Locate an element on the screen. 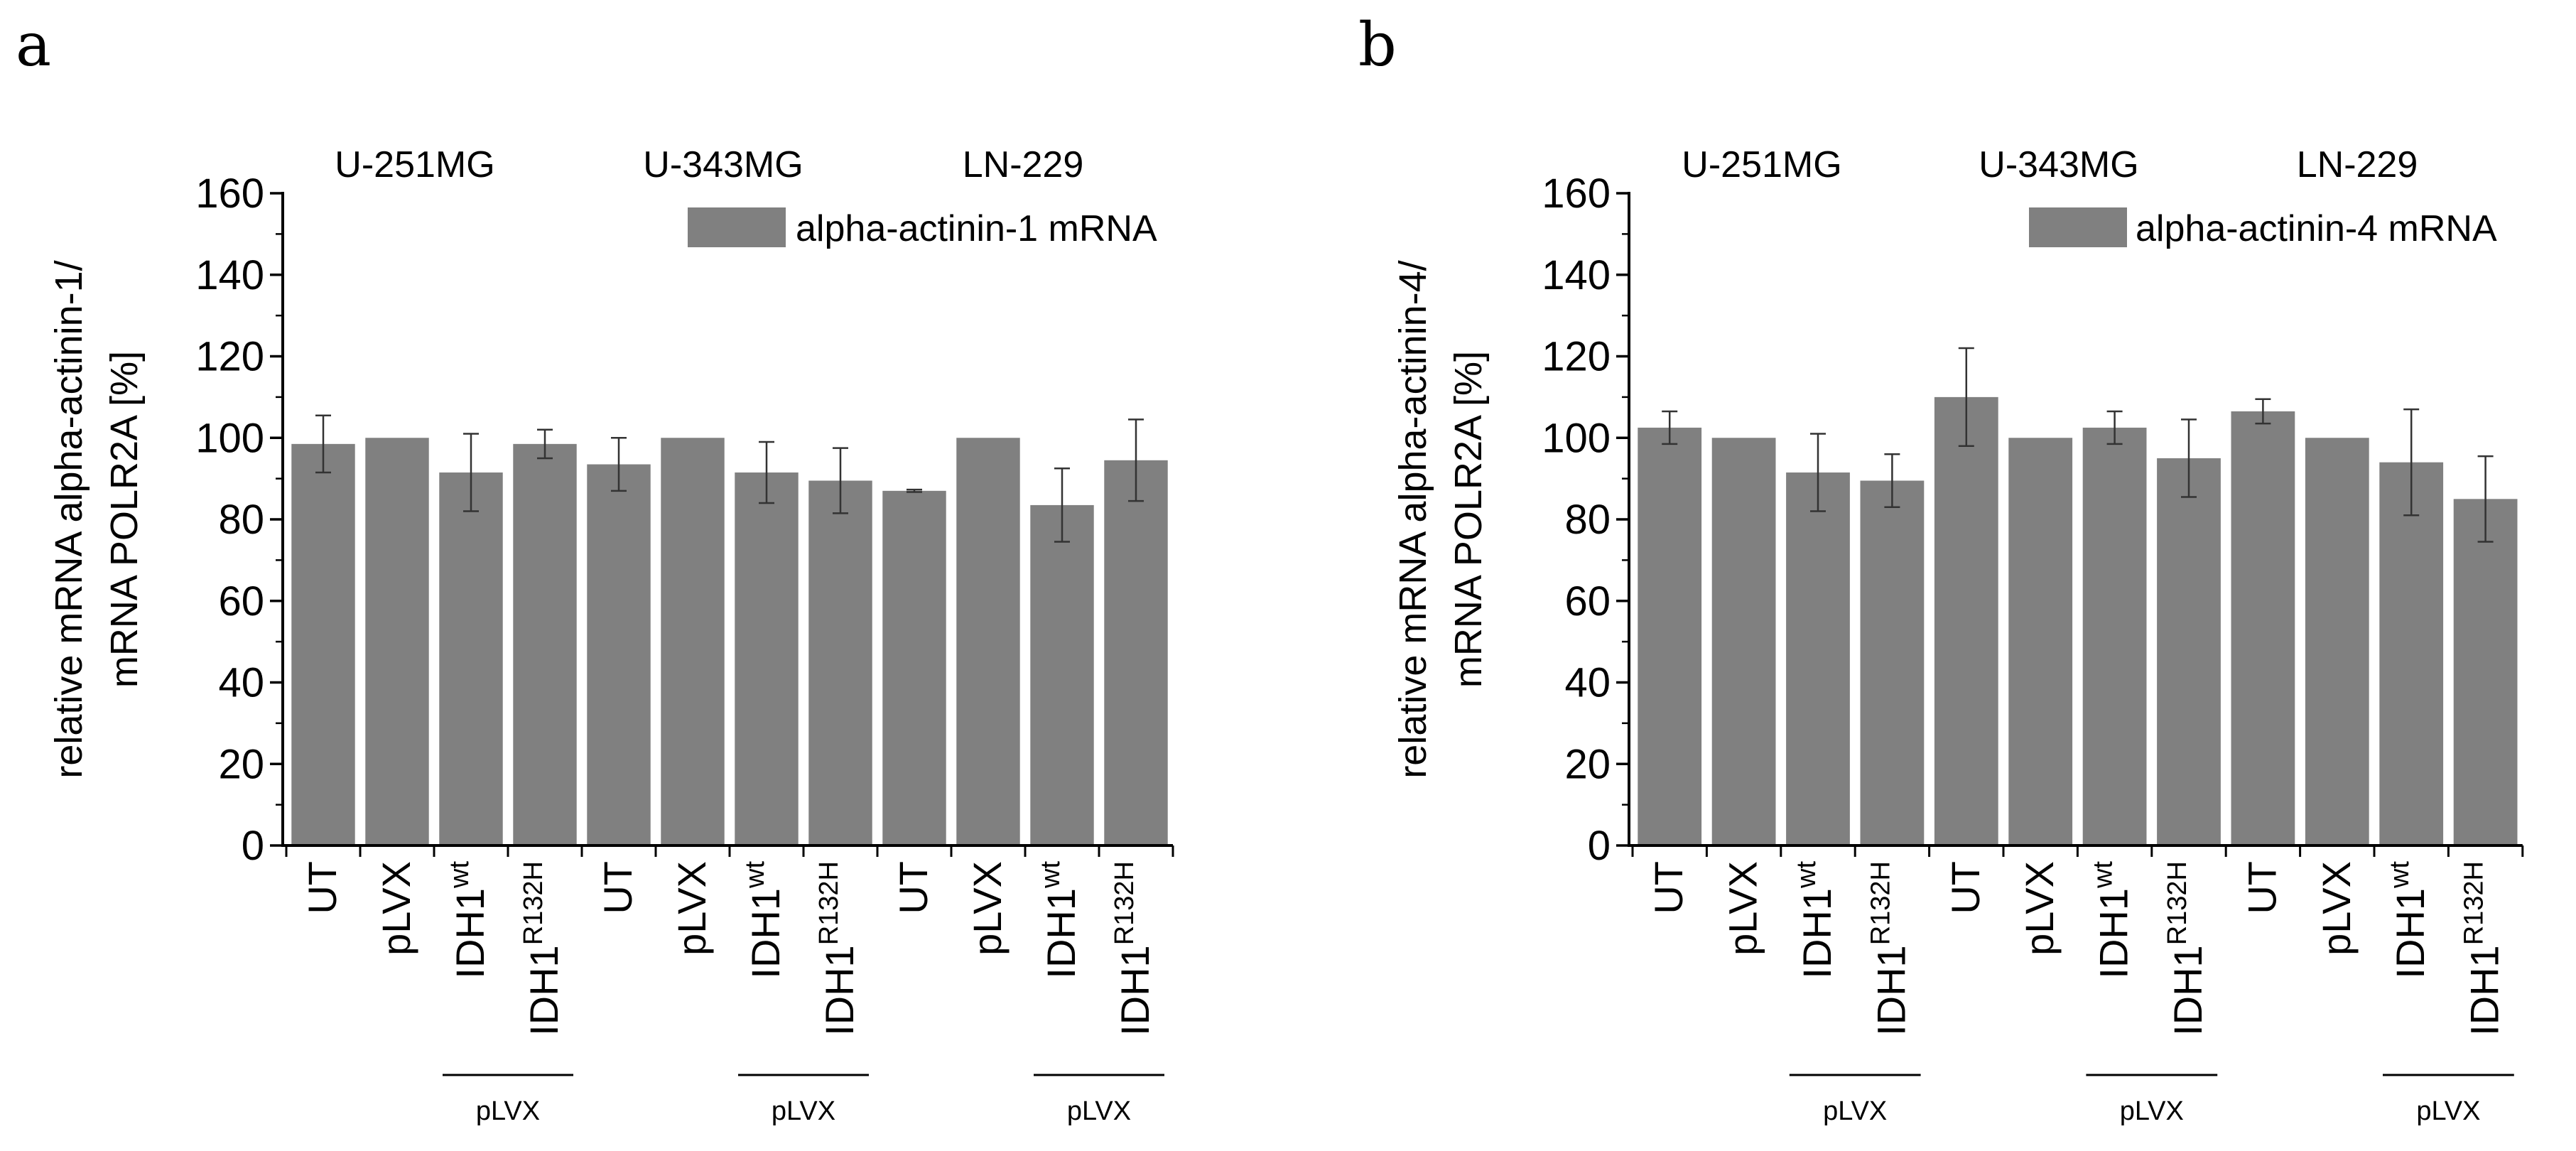 The height and width of the screenshot is (1151, 2576). y-axis-title-line-1: relative mRNA alpha-actinin-1/ is located at coordinates (69, 519).